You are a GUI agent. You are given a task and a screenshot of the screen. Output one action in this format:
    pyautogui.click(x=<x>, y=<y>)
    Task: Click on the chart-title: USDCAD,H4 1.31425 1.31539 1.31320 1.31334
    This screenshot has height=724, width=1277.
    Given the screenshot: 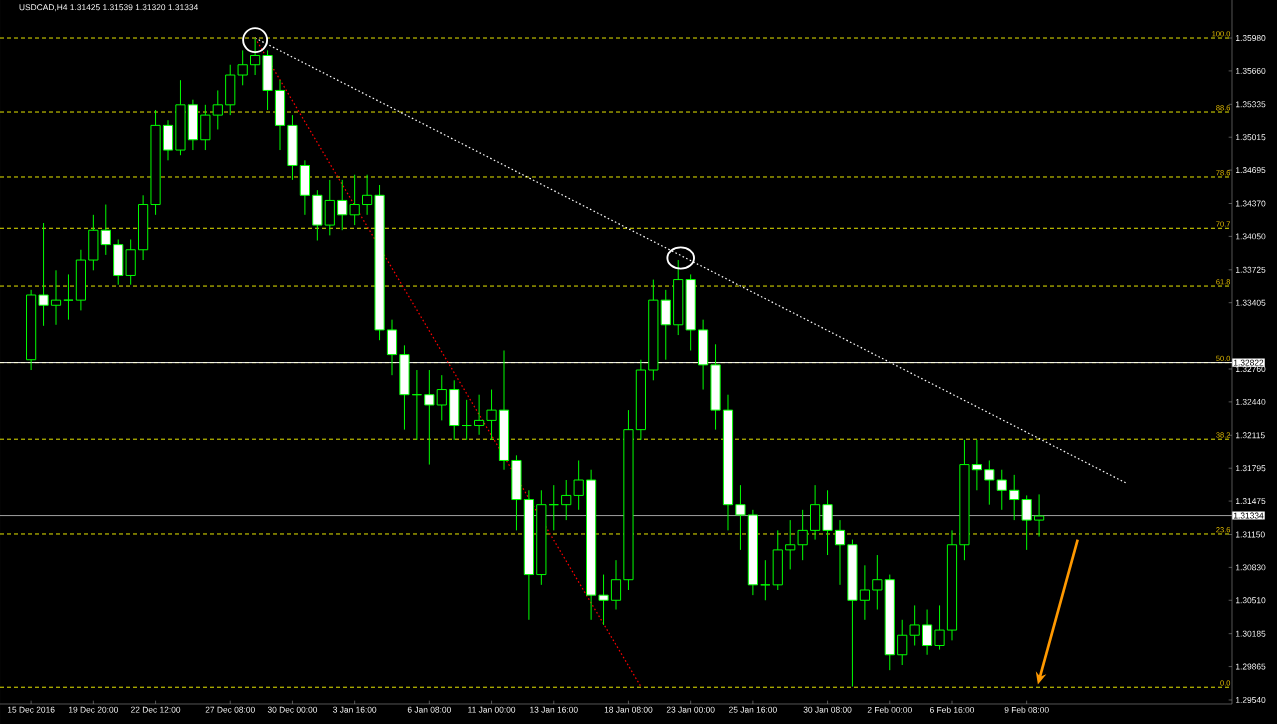 What is the action you would take?
    pyautogui.click(x=108, y=8)
    